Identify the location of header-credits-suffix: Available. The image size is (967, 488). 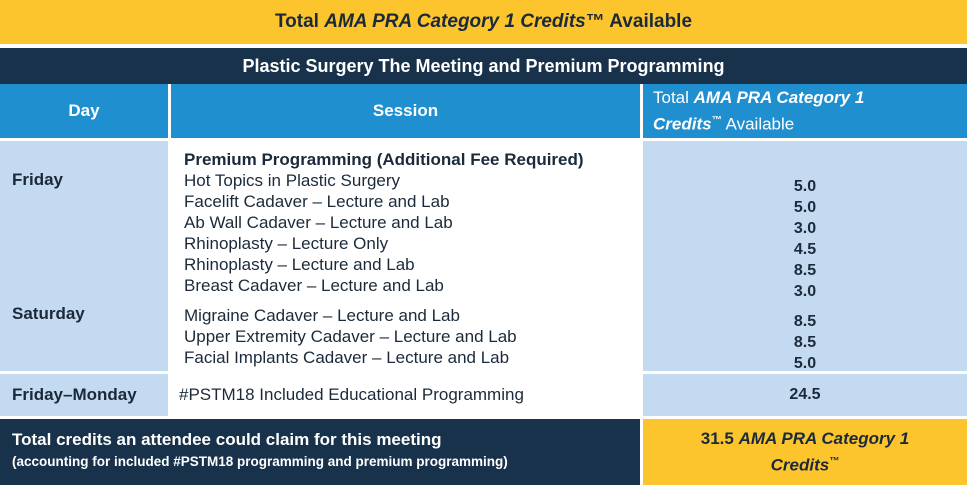
(758, 124).